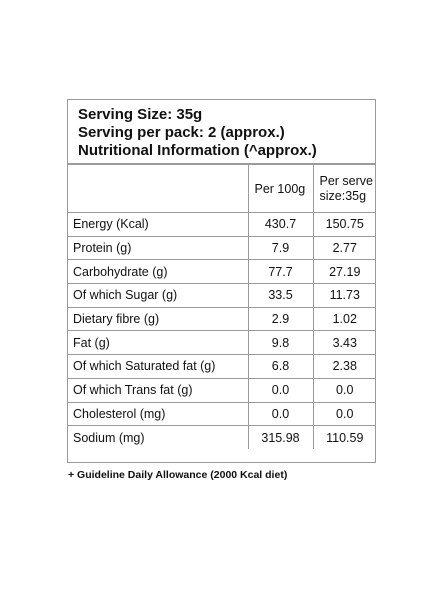 This screenshot has height=590, width=442. What do you see at coordinates (158, 224) in the screenshot?
I see `nutrient-name: Energy (Kcal)` at bounding box center [158, 224].